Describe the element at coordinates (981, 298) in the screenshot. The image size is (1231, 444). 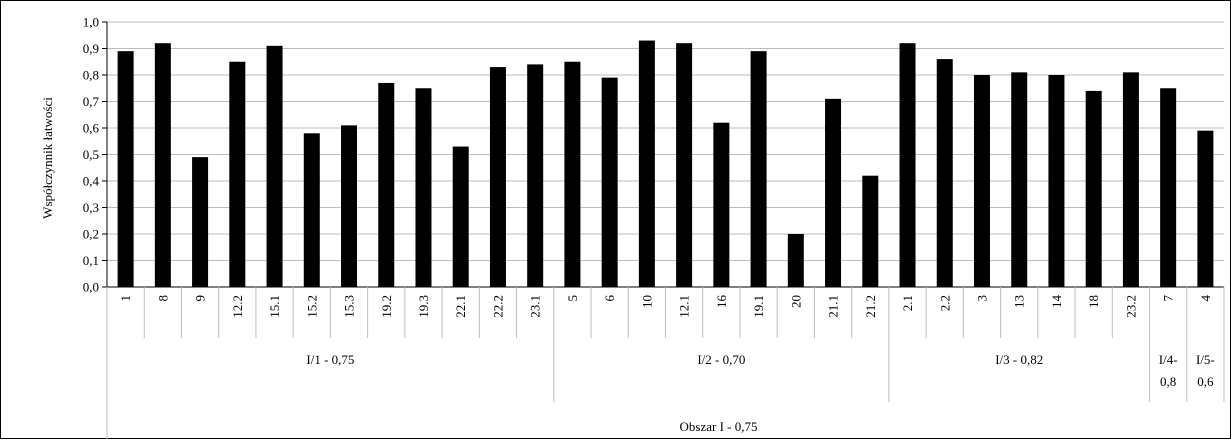
I see `x-tick-label: 3` at that location.